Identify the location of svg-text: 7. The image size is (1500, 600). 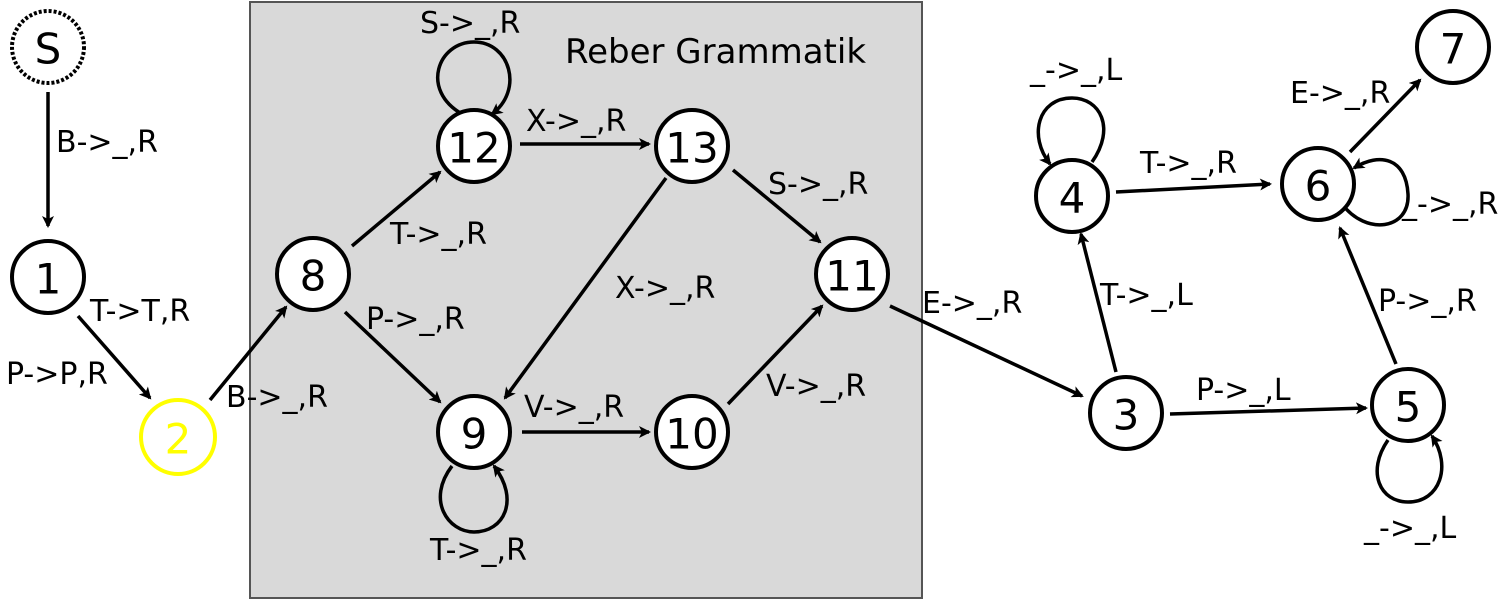
(1453, 49).